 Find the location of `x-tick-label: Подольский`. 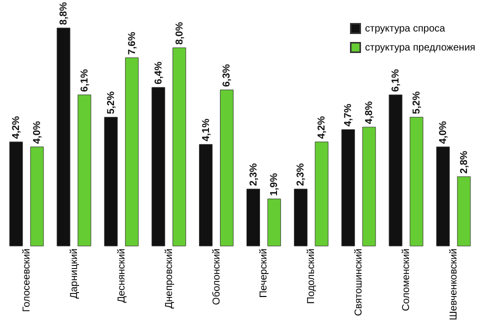

x-tick-label: Подольский is located at coordinates (312, 276).